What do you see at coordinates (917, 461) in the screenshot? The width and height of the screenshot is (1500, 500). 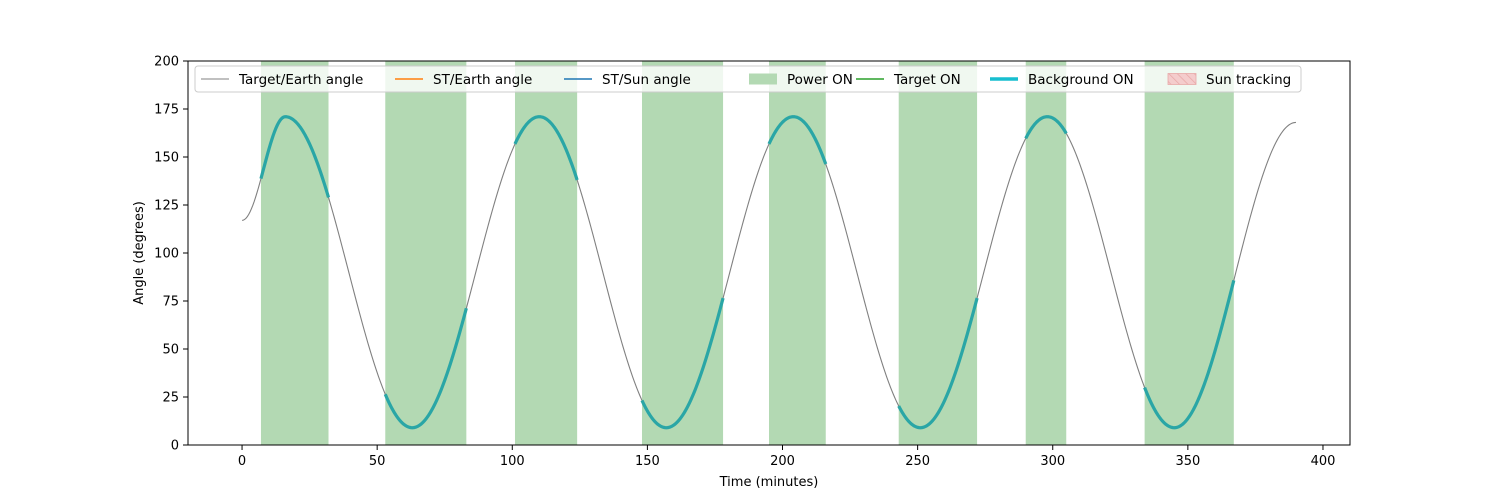 I see `x-tick-label: 250` at bounding box center [917, 461].